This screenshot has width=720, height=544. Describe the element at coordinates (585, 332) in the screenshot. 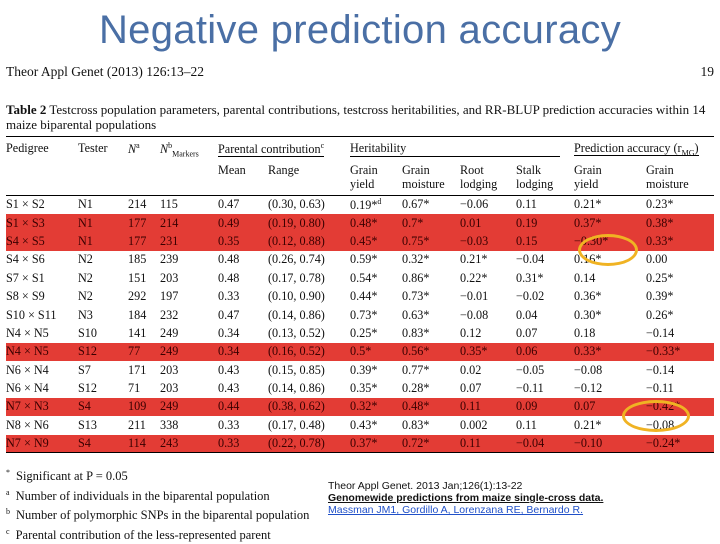

I see `cell-agy: 0.18` at that location.